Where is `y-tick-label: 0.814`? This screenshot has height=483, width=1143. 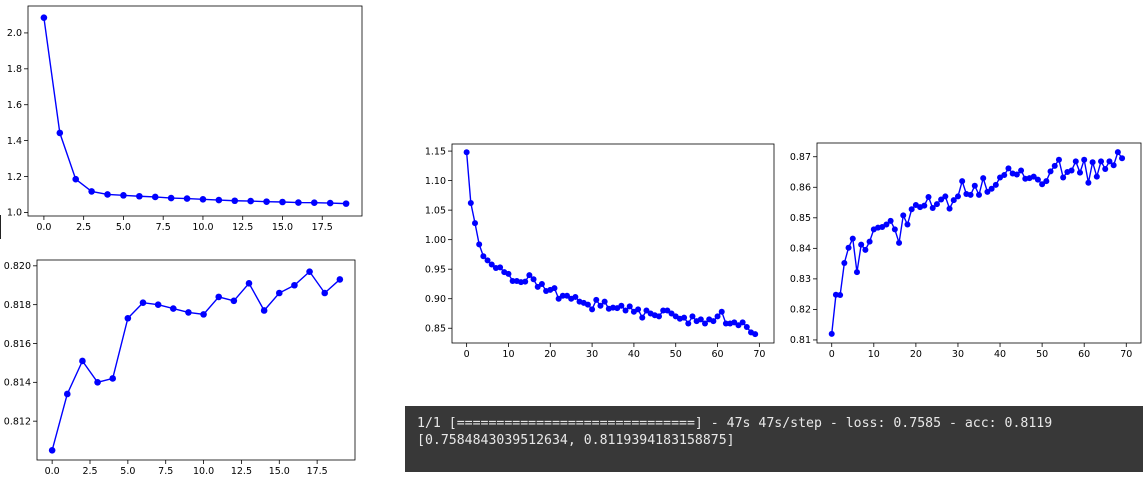
y-tick-label: 0.814 is located at coordinates (17, 383).